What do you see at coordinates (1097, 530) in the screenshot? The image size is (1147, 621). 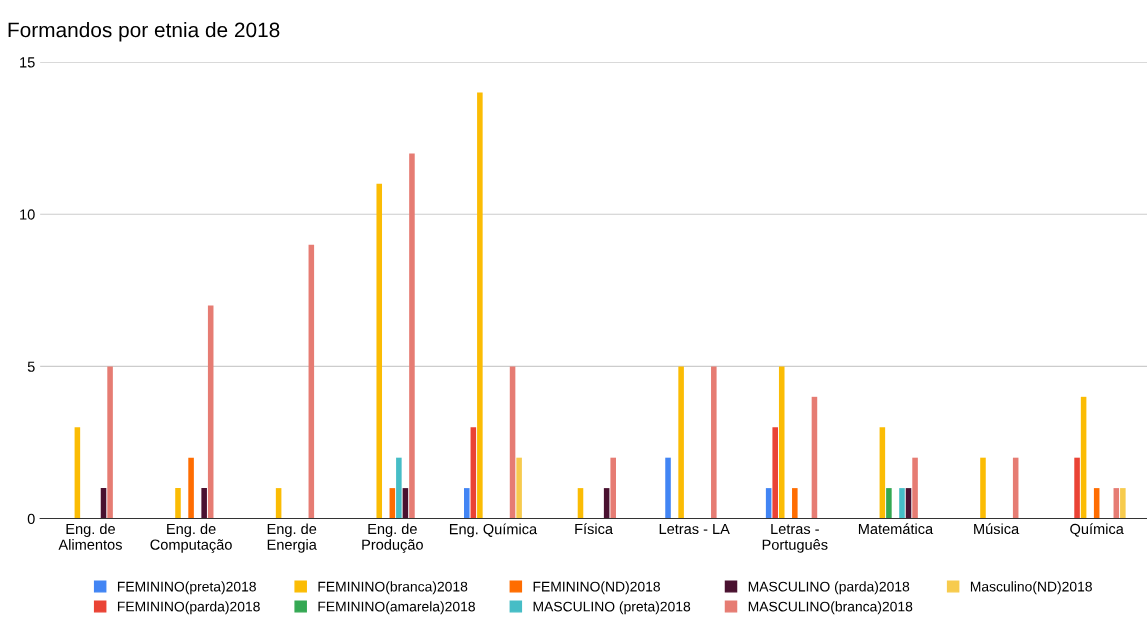 I see `x-tick-label: Química` at bounding box center [1097, 530].